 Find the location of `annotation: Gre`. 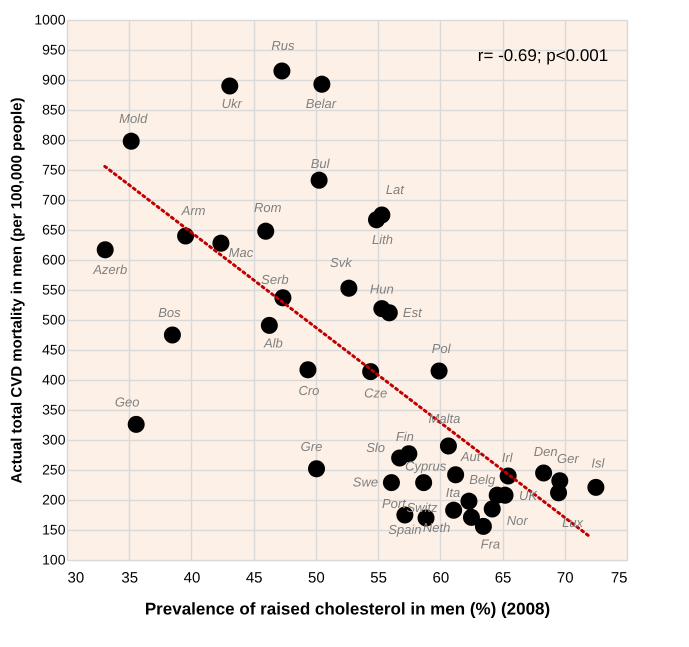

annotation: Gre is located at coordinates (311, 446).